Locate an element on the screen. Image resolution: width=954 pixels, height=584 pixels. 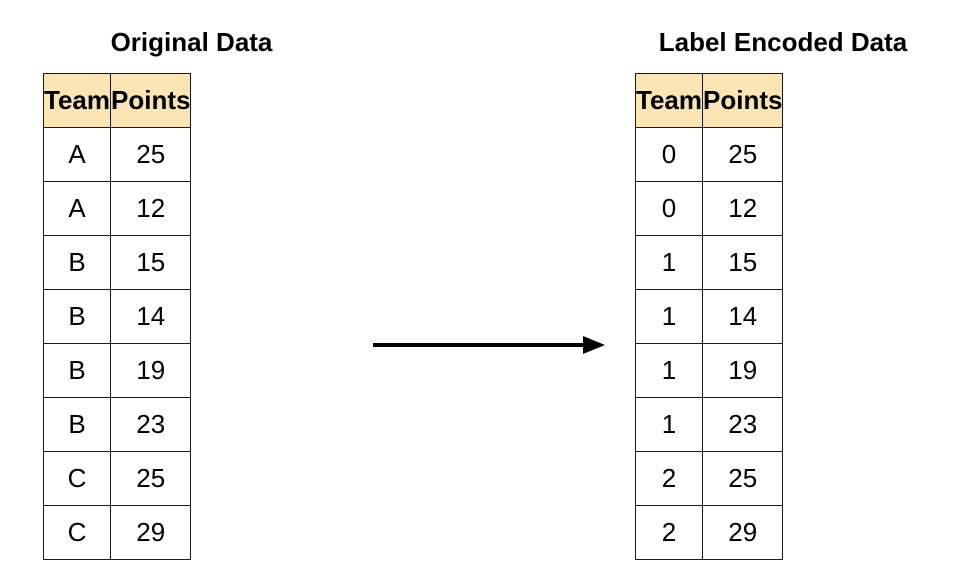
table-row: 1 15 is located at coordinates (709, 262).